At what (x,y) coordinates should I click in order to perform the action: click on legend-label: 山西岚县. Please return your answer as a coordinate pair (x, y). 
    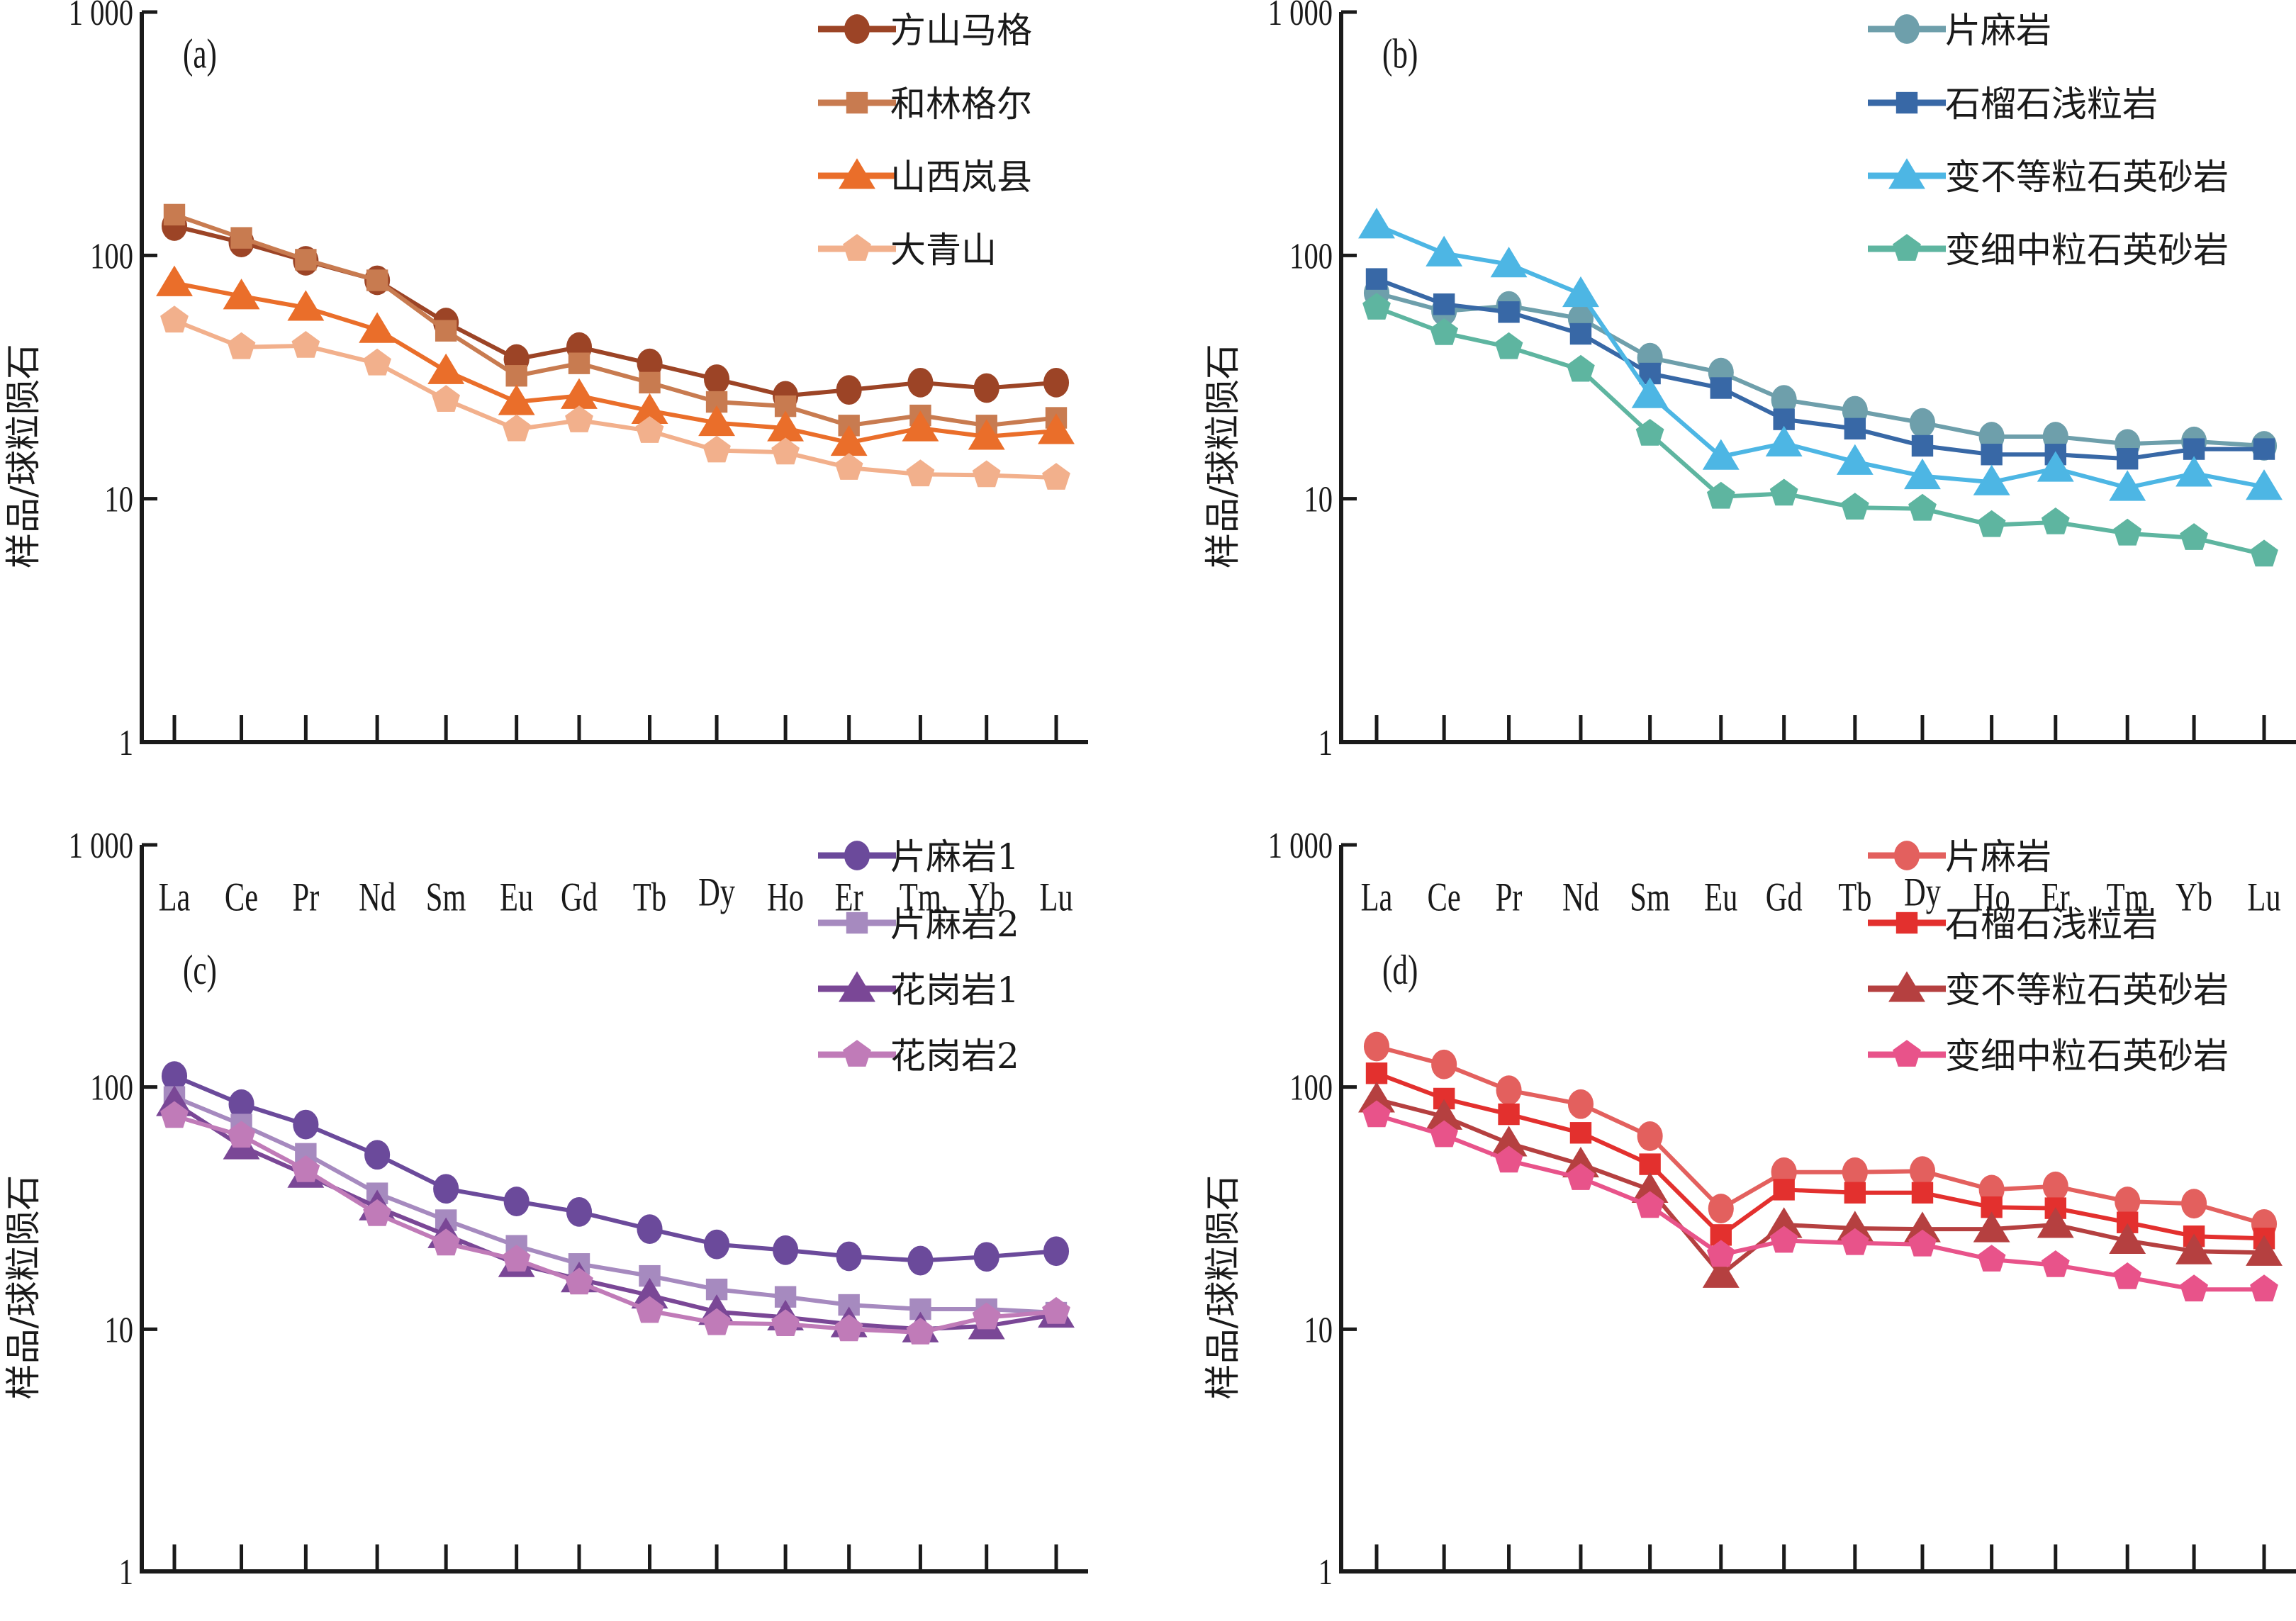
    Looking at the image, I should click on (961, 177).